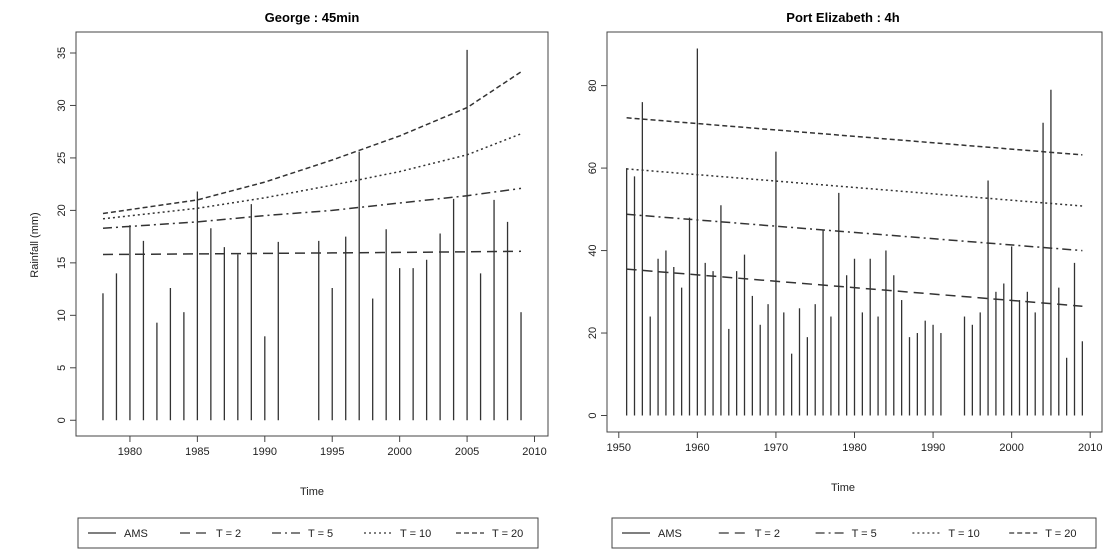 Image resolution: width=1112 pixels, height=552 pixels. What do you see at coordinates (62, 105) in the screenshot?
I see `y-tick-label: 30` at bounding box center [62, 105].